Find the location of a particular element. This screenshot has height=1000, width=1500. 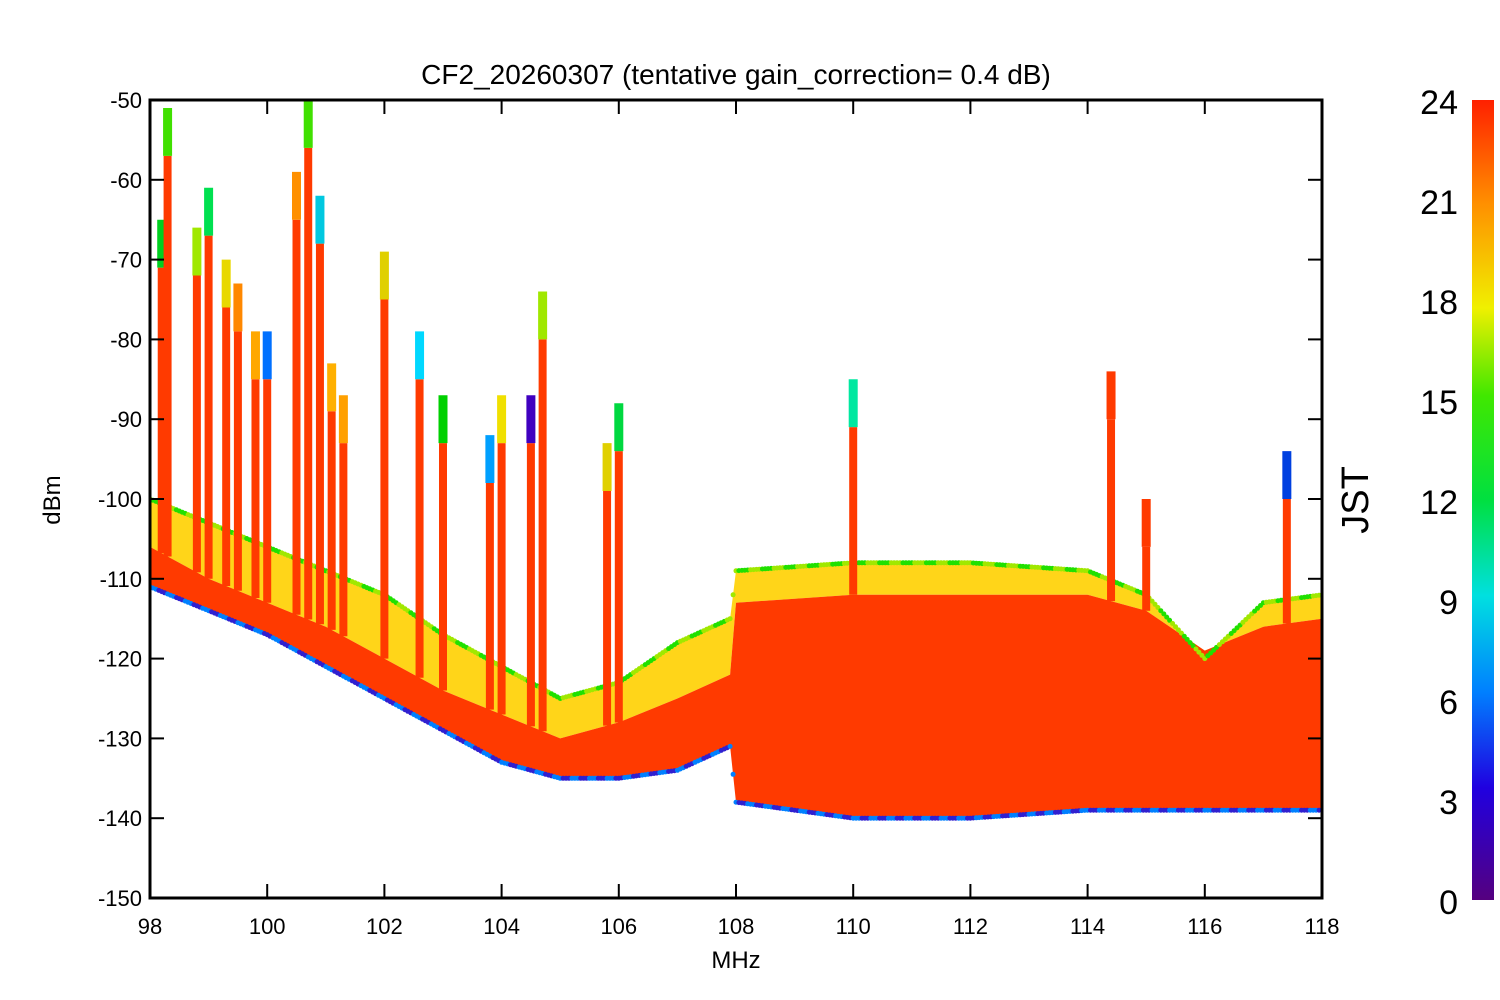

x-tick-label: 110 is located at coordinates (853, 926).